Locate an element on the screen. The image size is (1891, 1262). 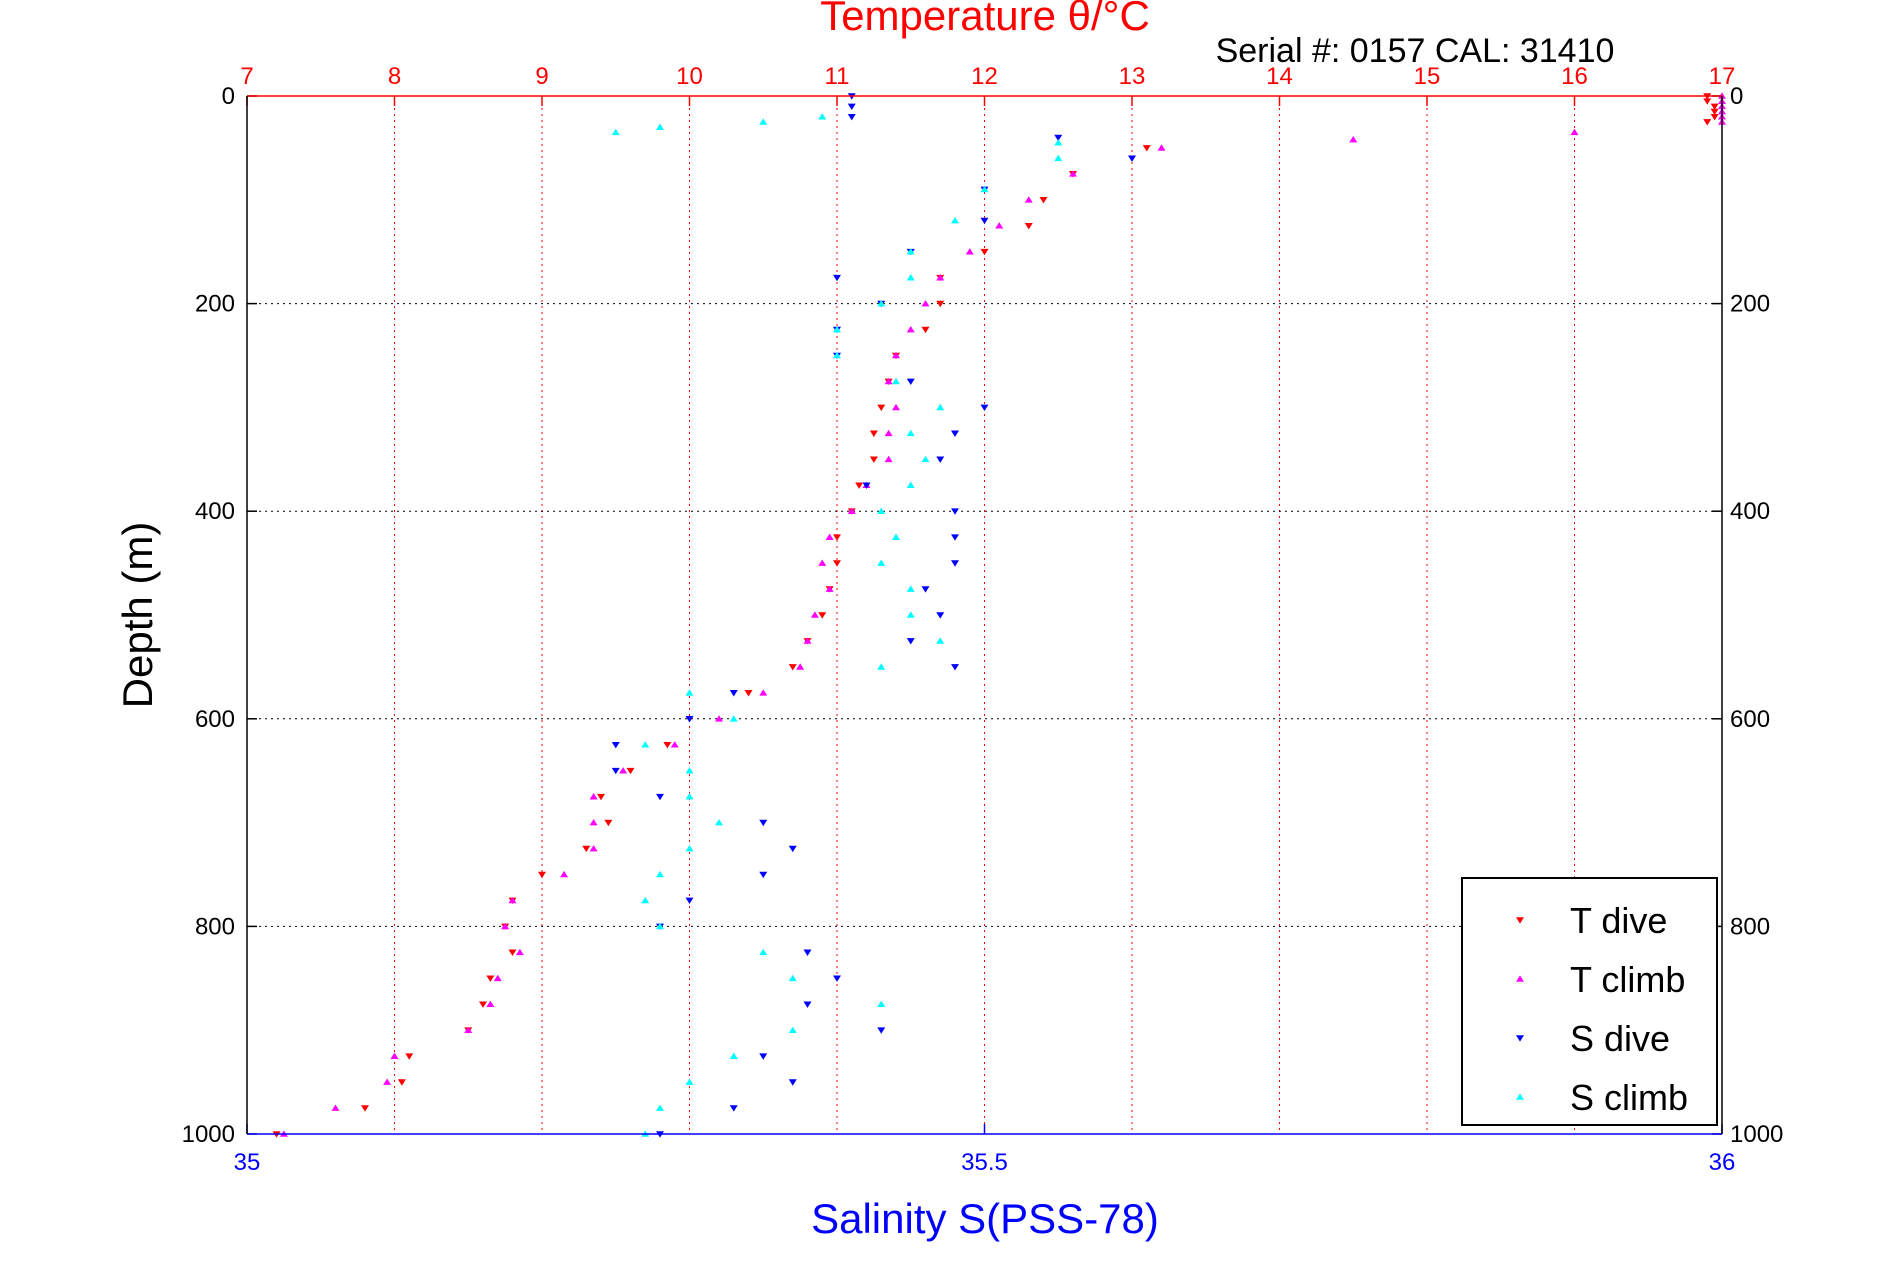
tick-label-depth-left: 200 is located at coordinates (215, 304).